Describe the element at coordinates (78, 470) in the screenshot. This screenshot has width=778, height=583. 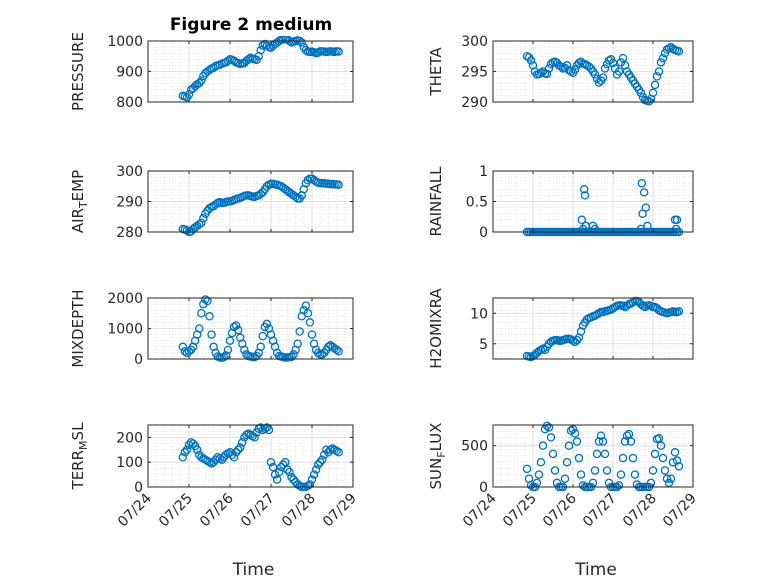
I see `y-axis-label-main: TERR` at that location.